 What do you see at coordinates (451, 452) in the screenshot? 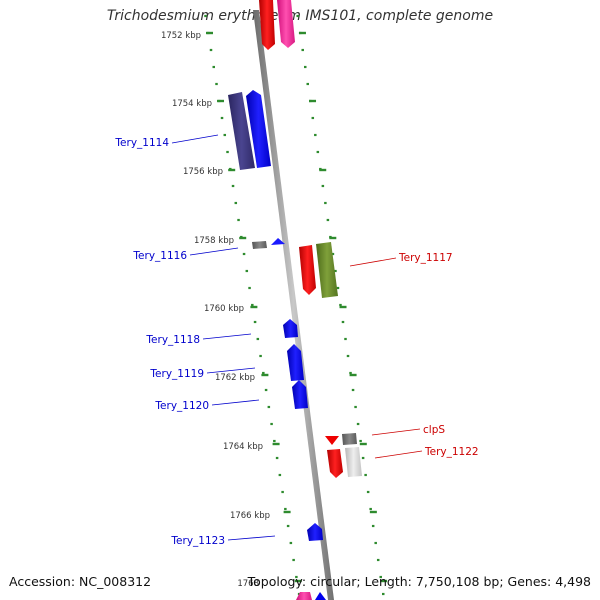
I see `gene-label-tery-1122: Tery_1122` at bounding box center [451, 452].